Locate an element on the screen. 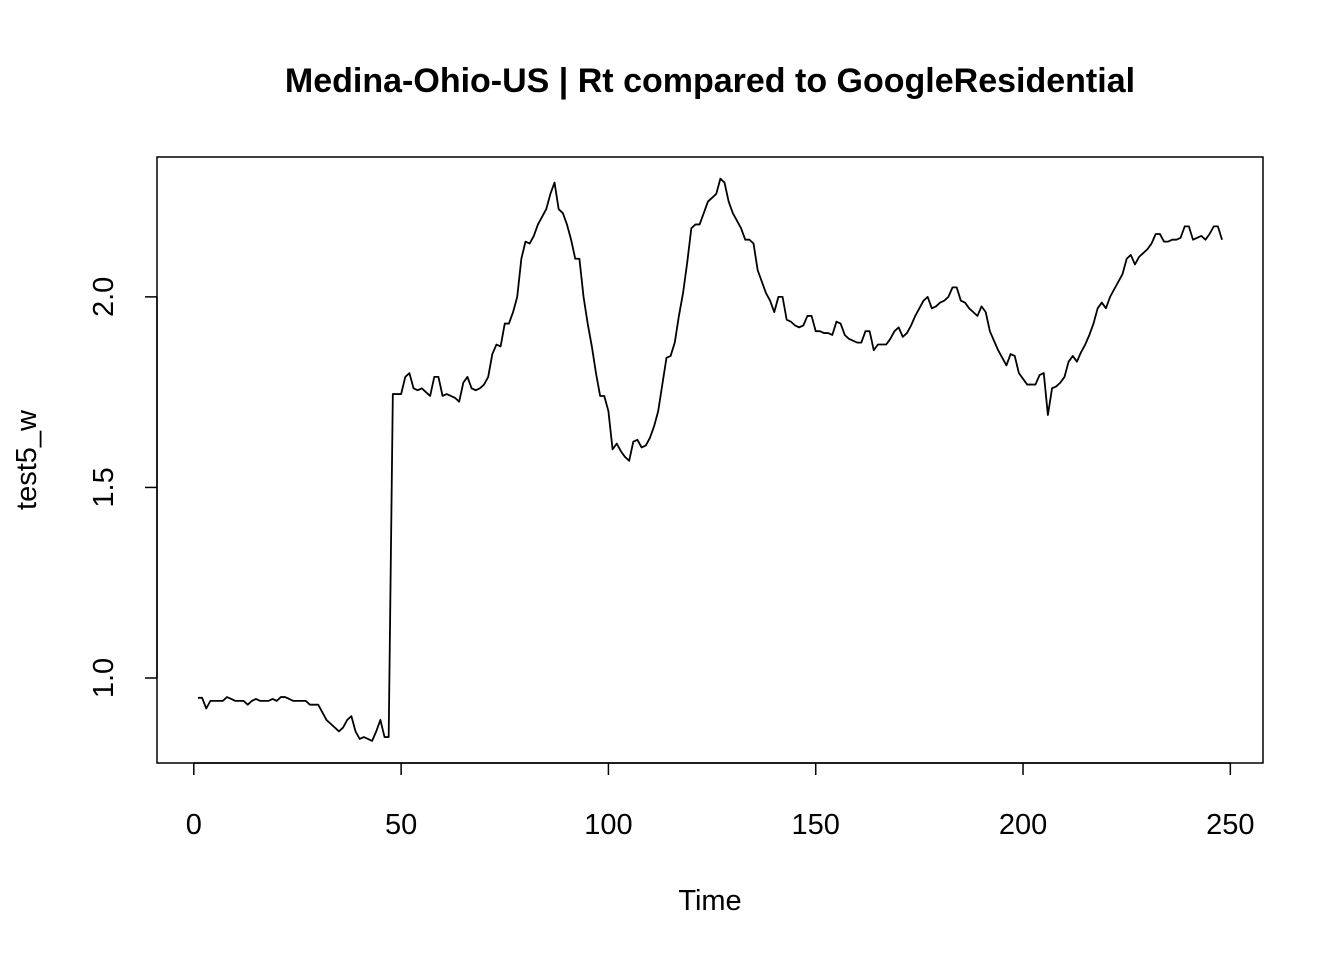  y-tick-label: 1.5 is located at coordinates (104, 487).